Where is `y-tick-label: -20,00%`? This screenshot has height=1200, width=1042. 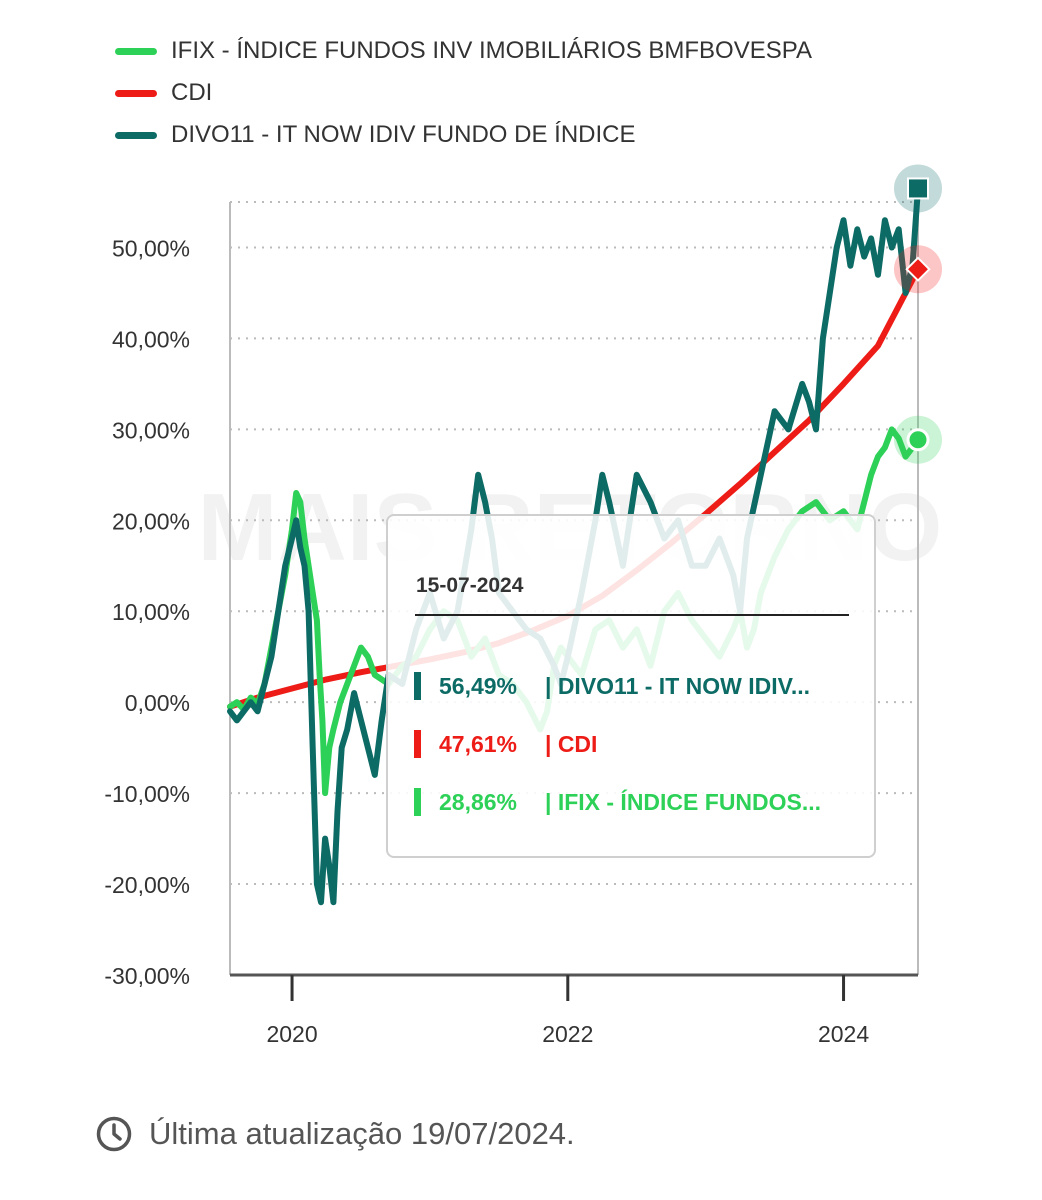 y-tick-label: -20,00% is located at coordinates (147, 885).